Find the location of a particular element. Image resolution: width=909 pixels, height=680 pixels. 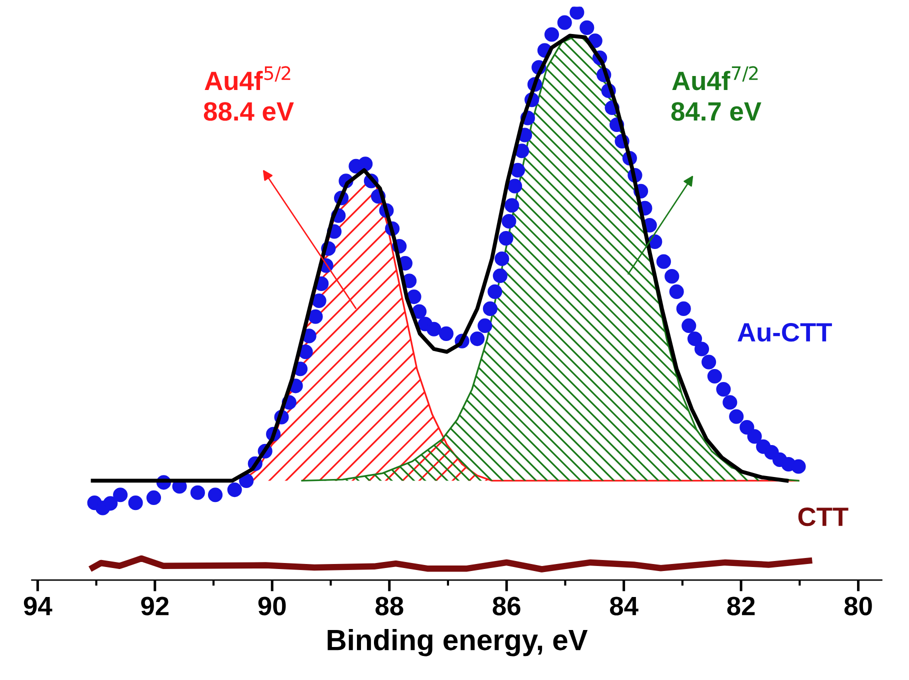

x-tick-label: 88 is located at coordinates (390, 606).